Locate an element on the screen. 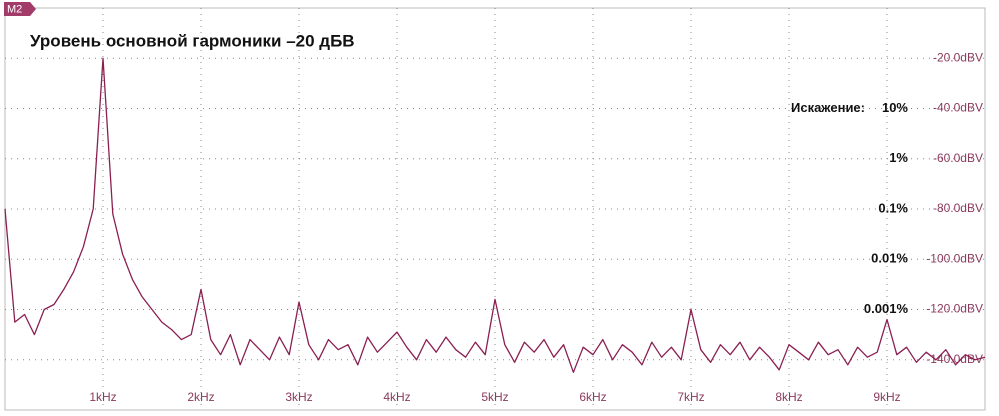  x-tick-label: 9kHz is located at coordinates (886, 397).